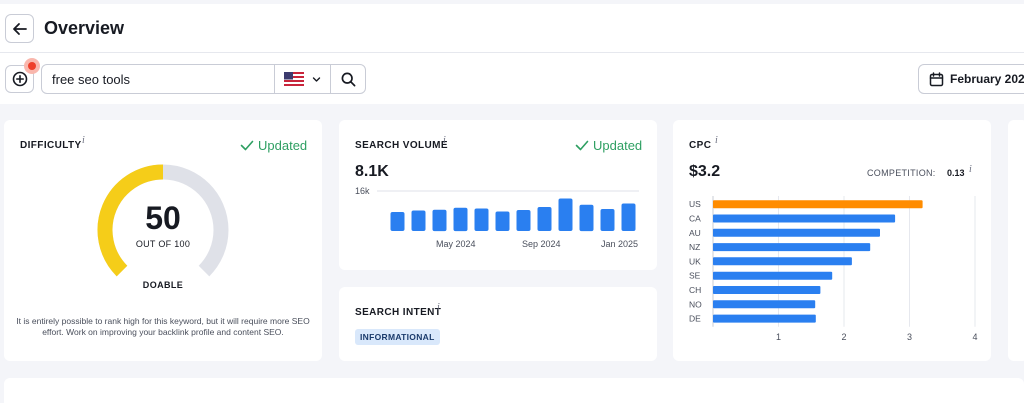 This screenshot has width=1024, height=403. I want to click on partial-card-right, so click(1016, 240).